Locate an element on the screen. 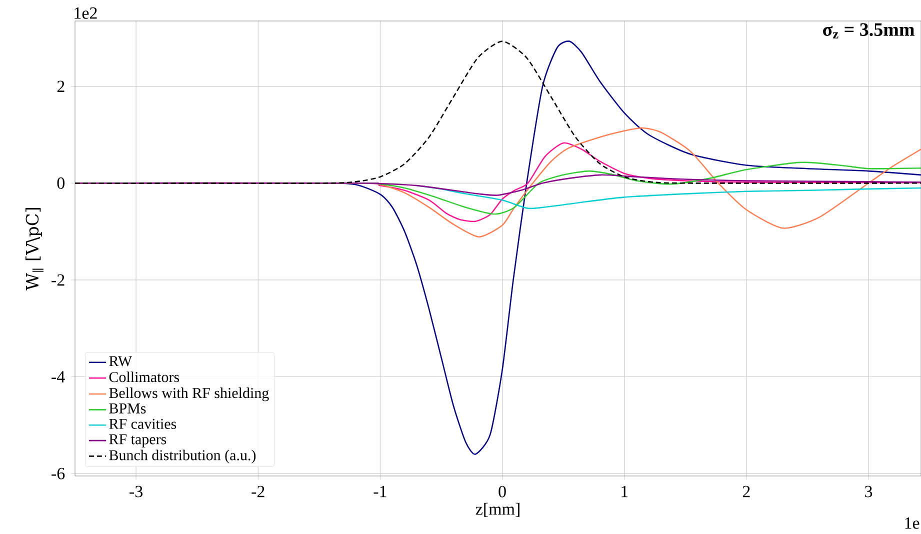 Image resolution: width=921 pixels, height=534 pixels. legend-label: BPMs is located at coordinates (127, 409).